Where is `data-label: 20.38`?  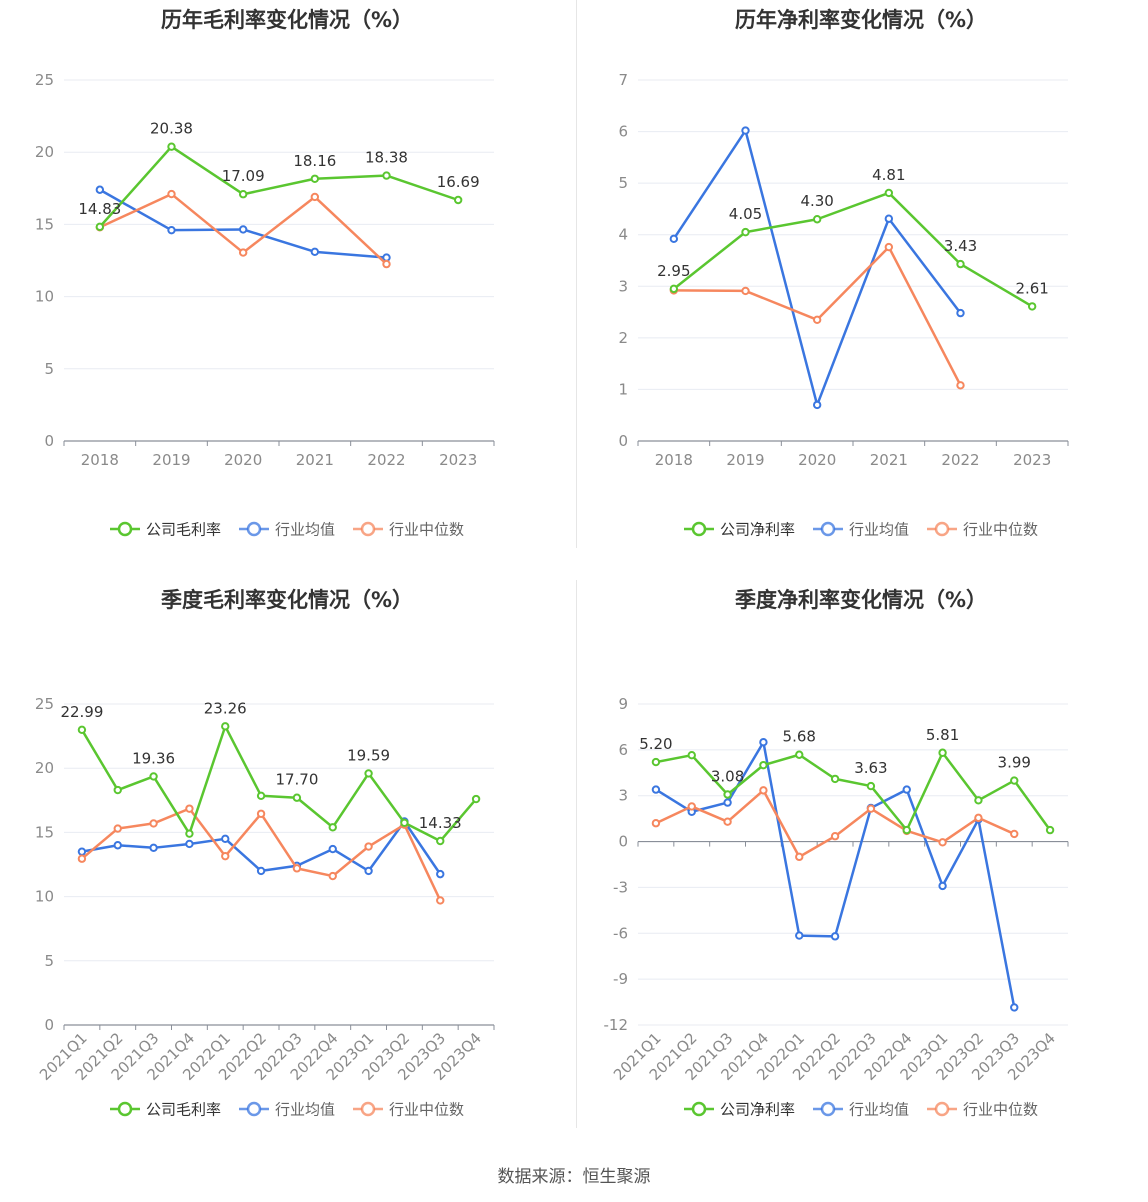 data-label: 20.38 is located at coordinates (171, 129).